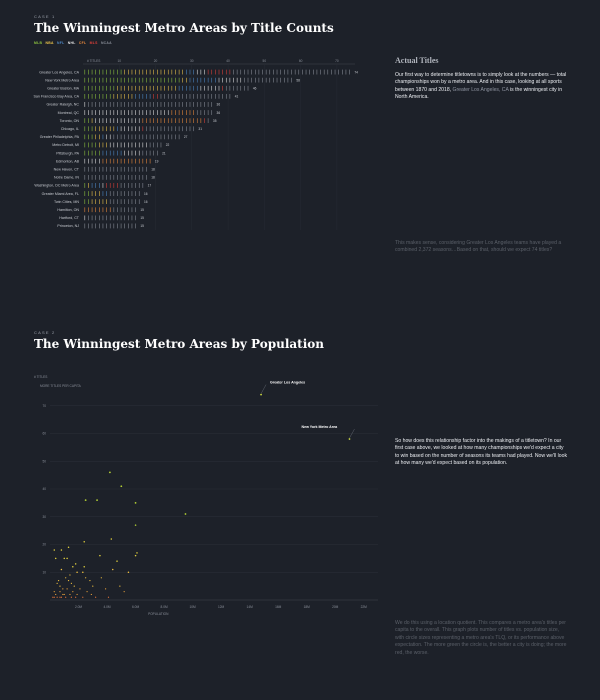  What do you see at coordinates (152, 88) in the screenshot?
I see `bar-row-greater-boston-ma: Greater Boston, MA 46` at bounding box center [152, 88].